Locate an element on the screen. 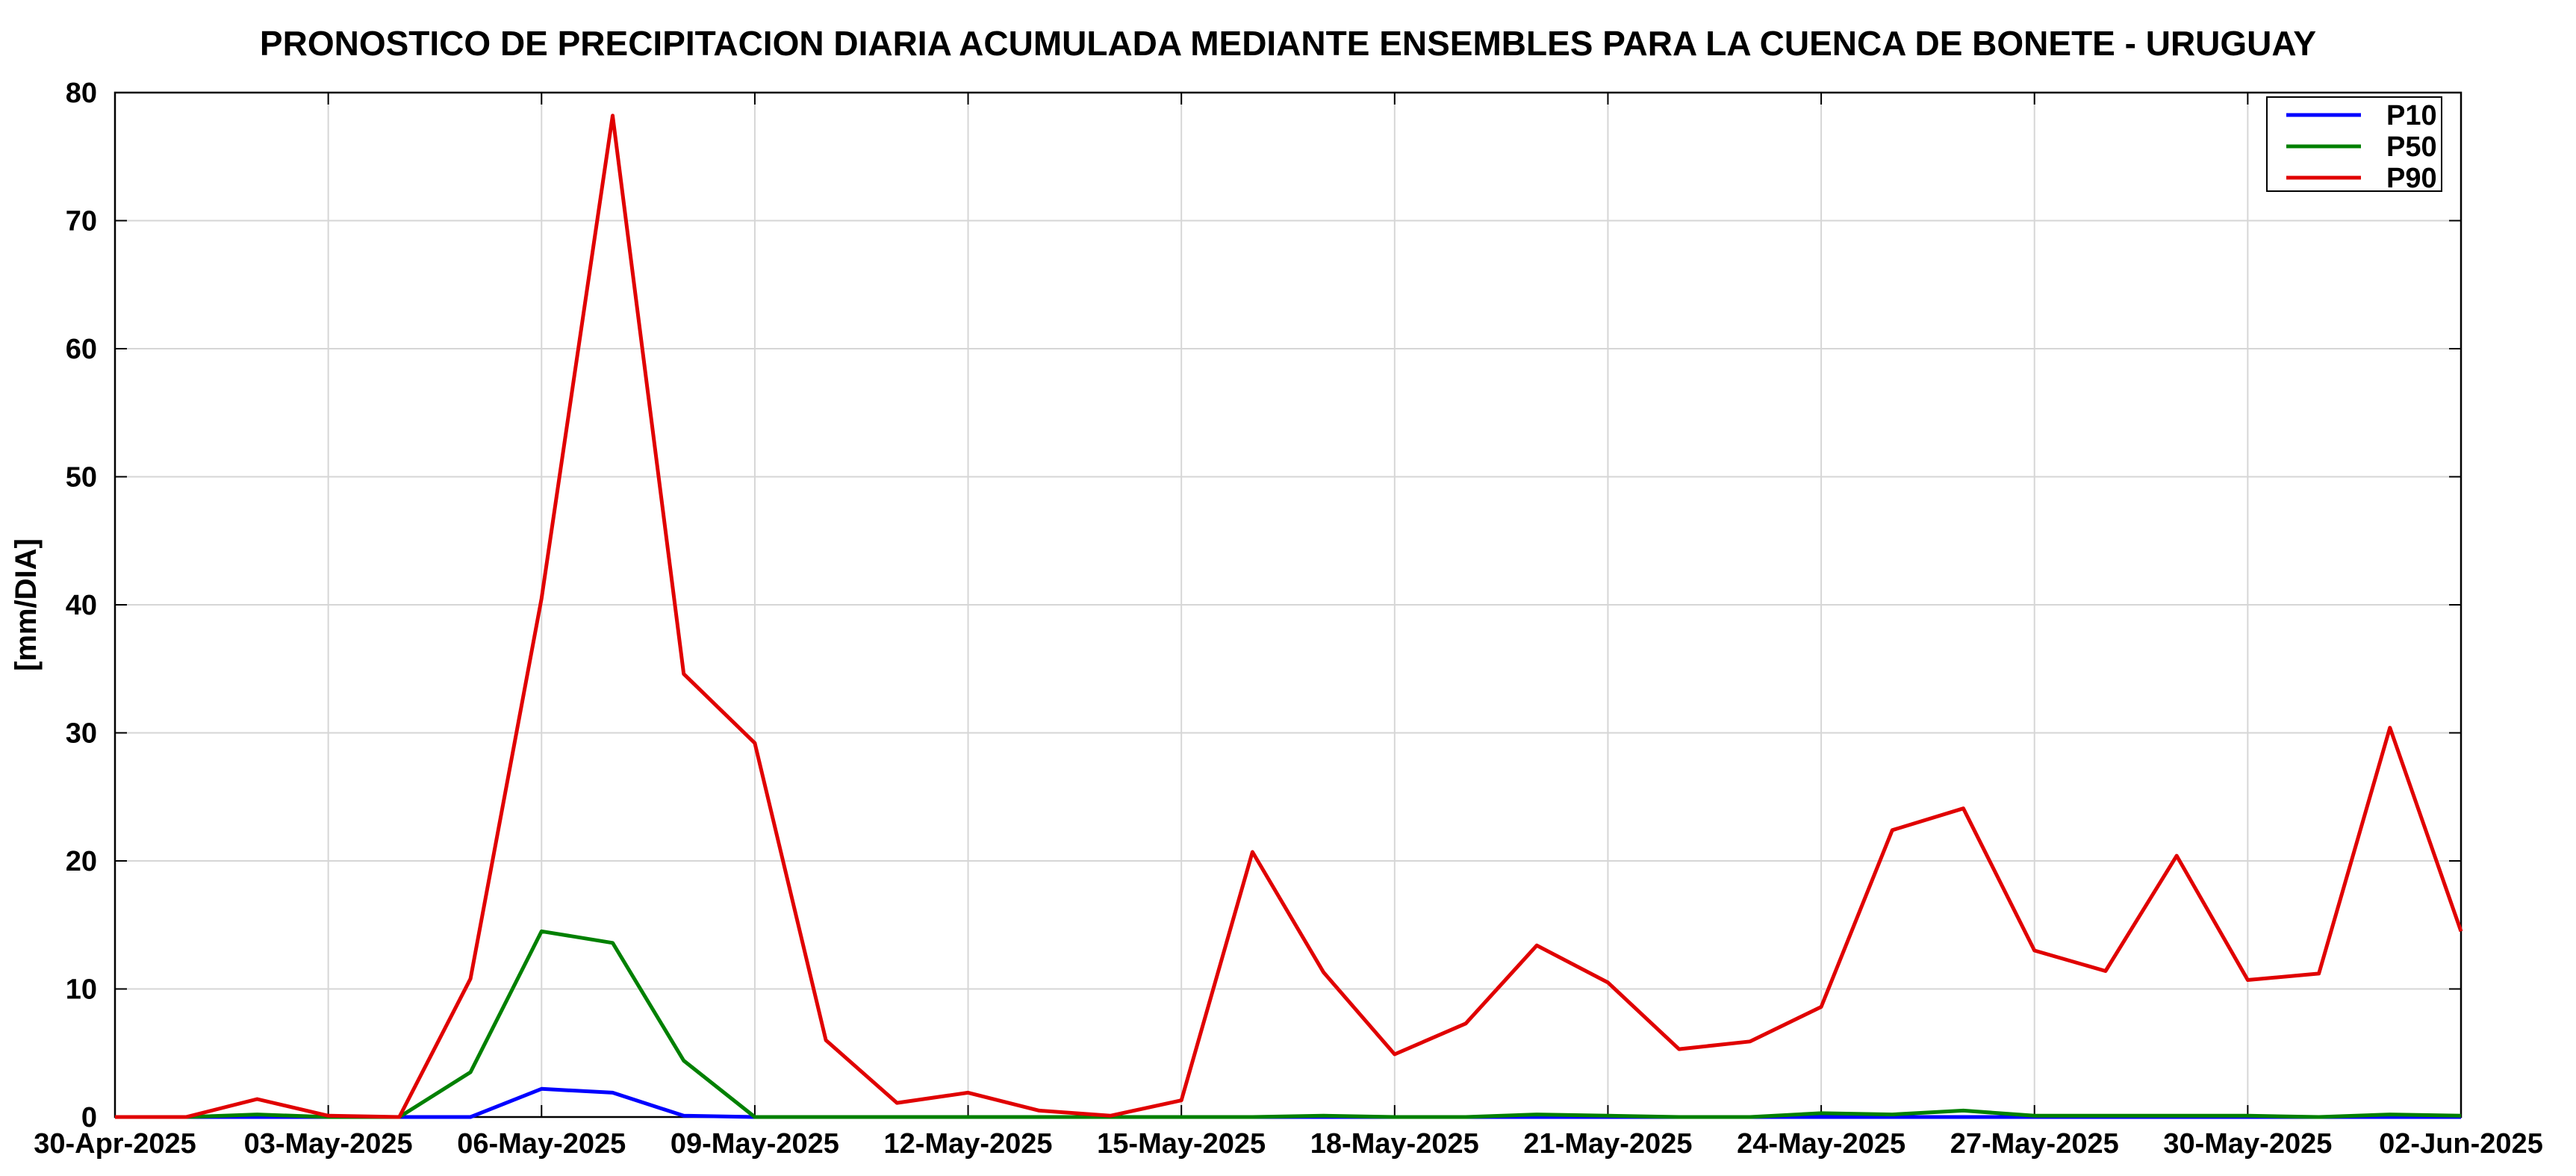 The image size is (2576, 1176). x-tick-label: 30-Apr-2025 is located at coordinates (115, 1144).